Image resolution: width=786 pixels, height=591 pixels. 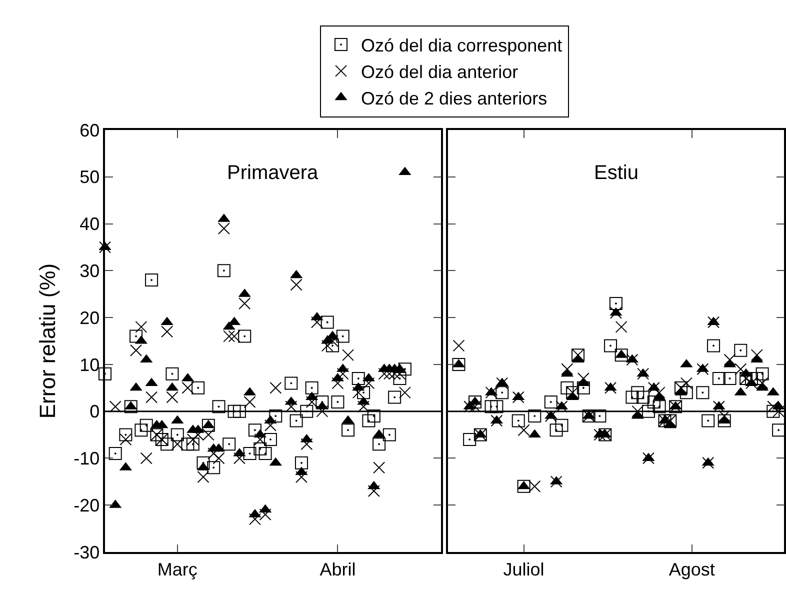 What do you see at coordinates (95, 412) in the screenshot?
I see `y-tick-label: 0` at bounding box center [95, 412].